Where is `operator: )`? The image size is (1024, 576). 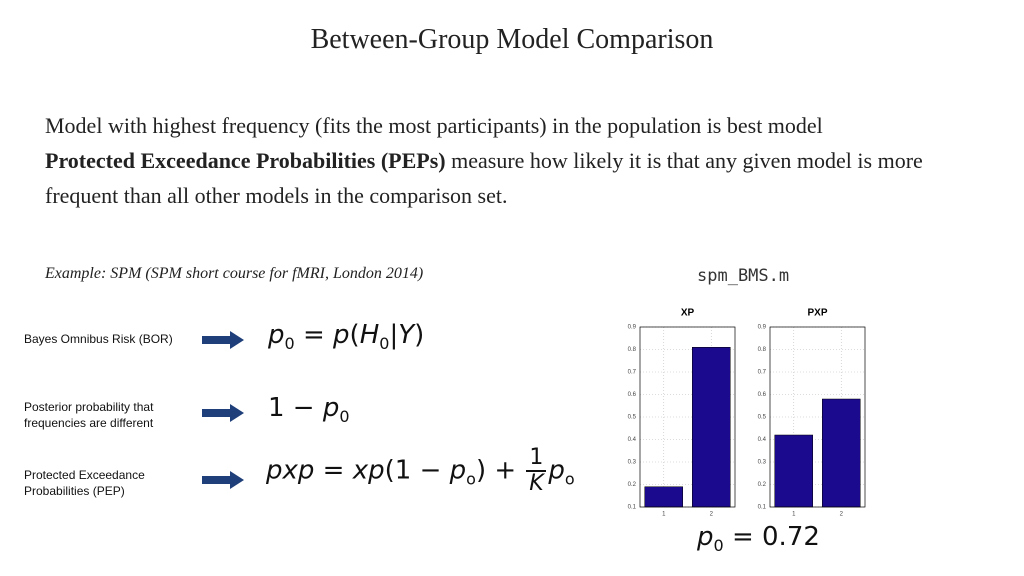
operator: ) is located at coordinates (419, 335).